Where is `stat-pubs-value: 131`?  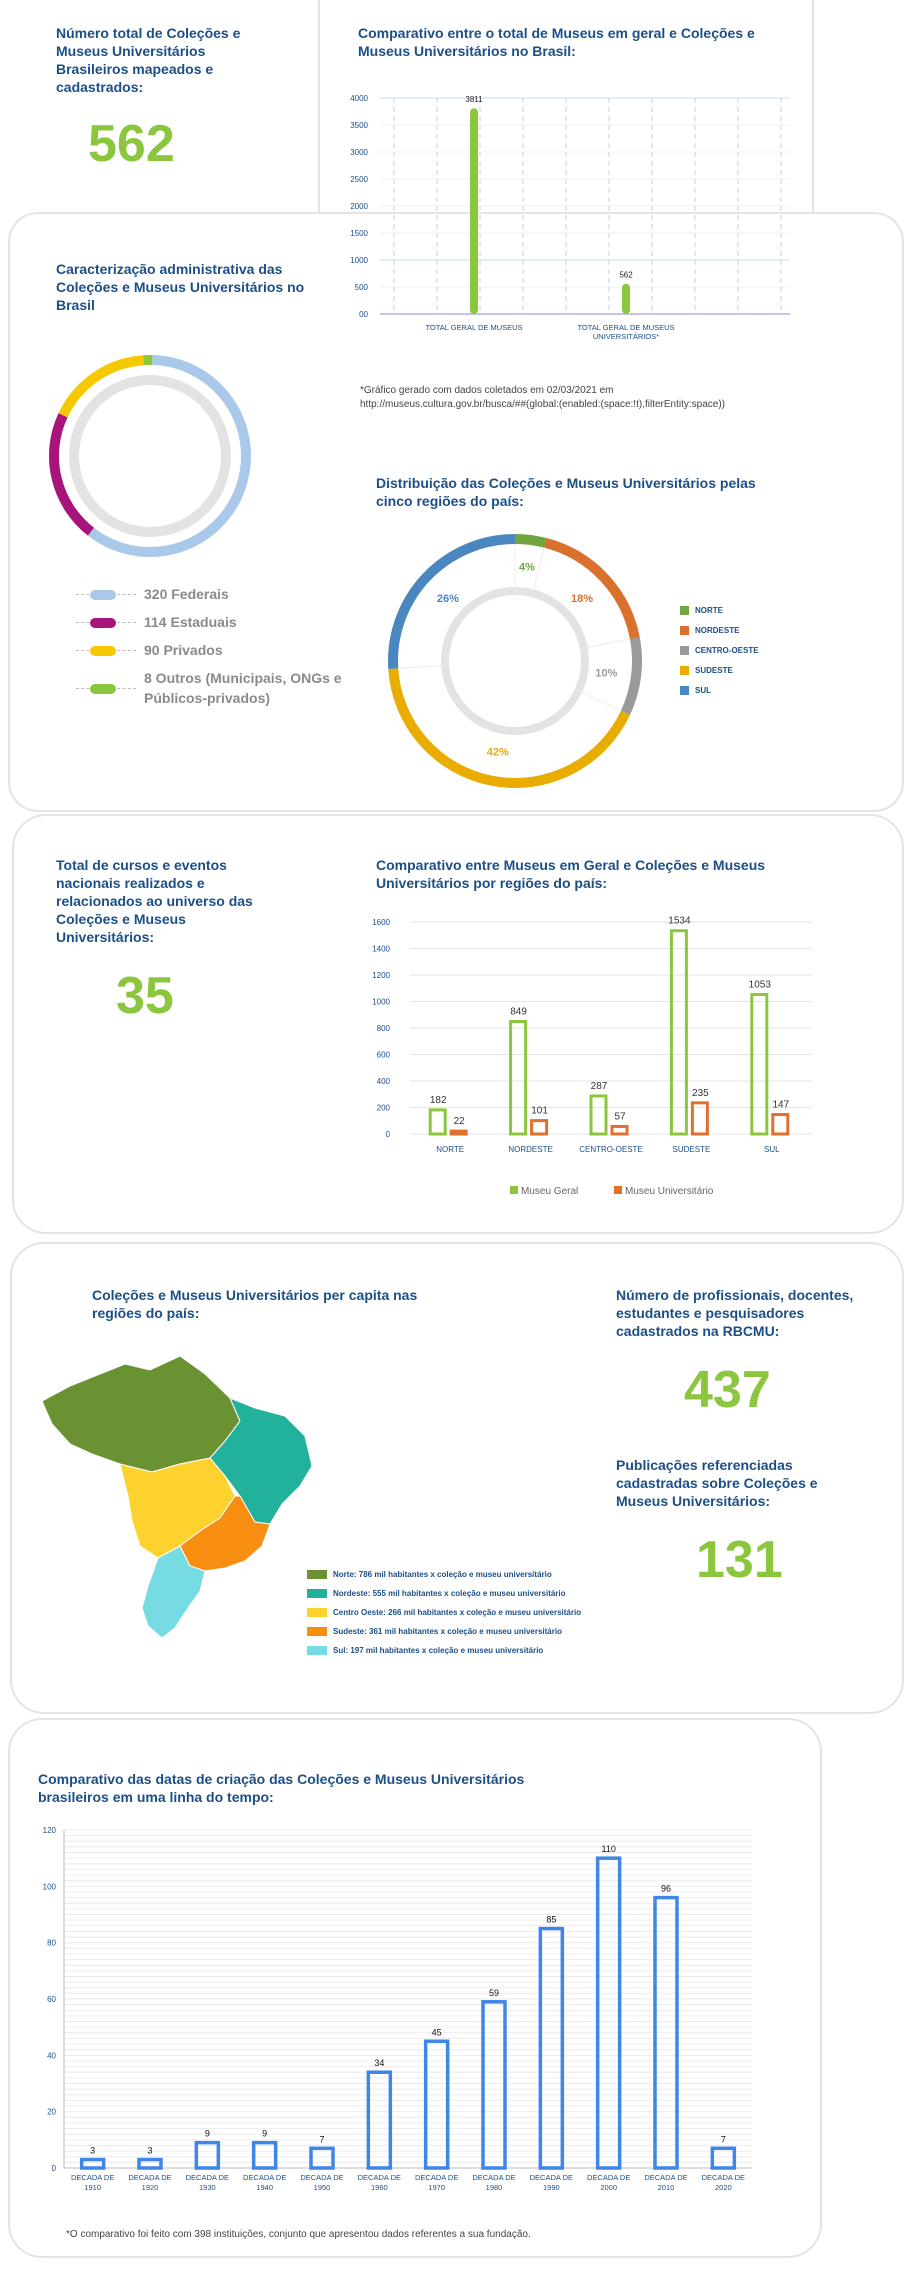 stat-pubs-value: 131 is located at coordinates (739, 1560).